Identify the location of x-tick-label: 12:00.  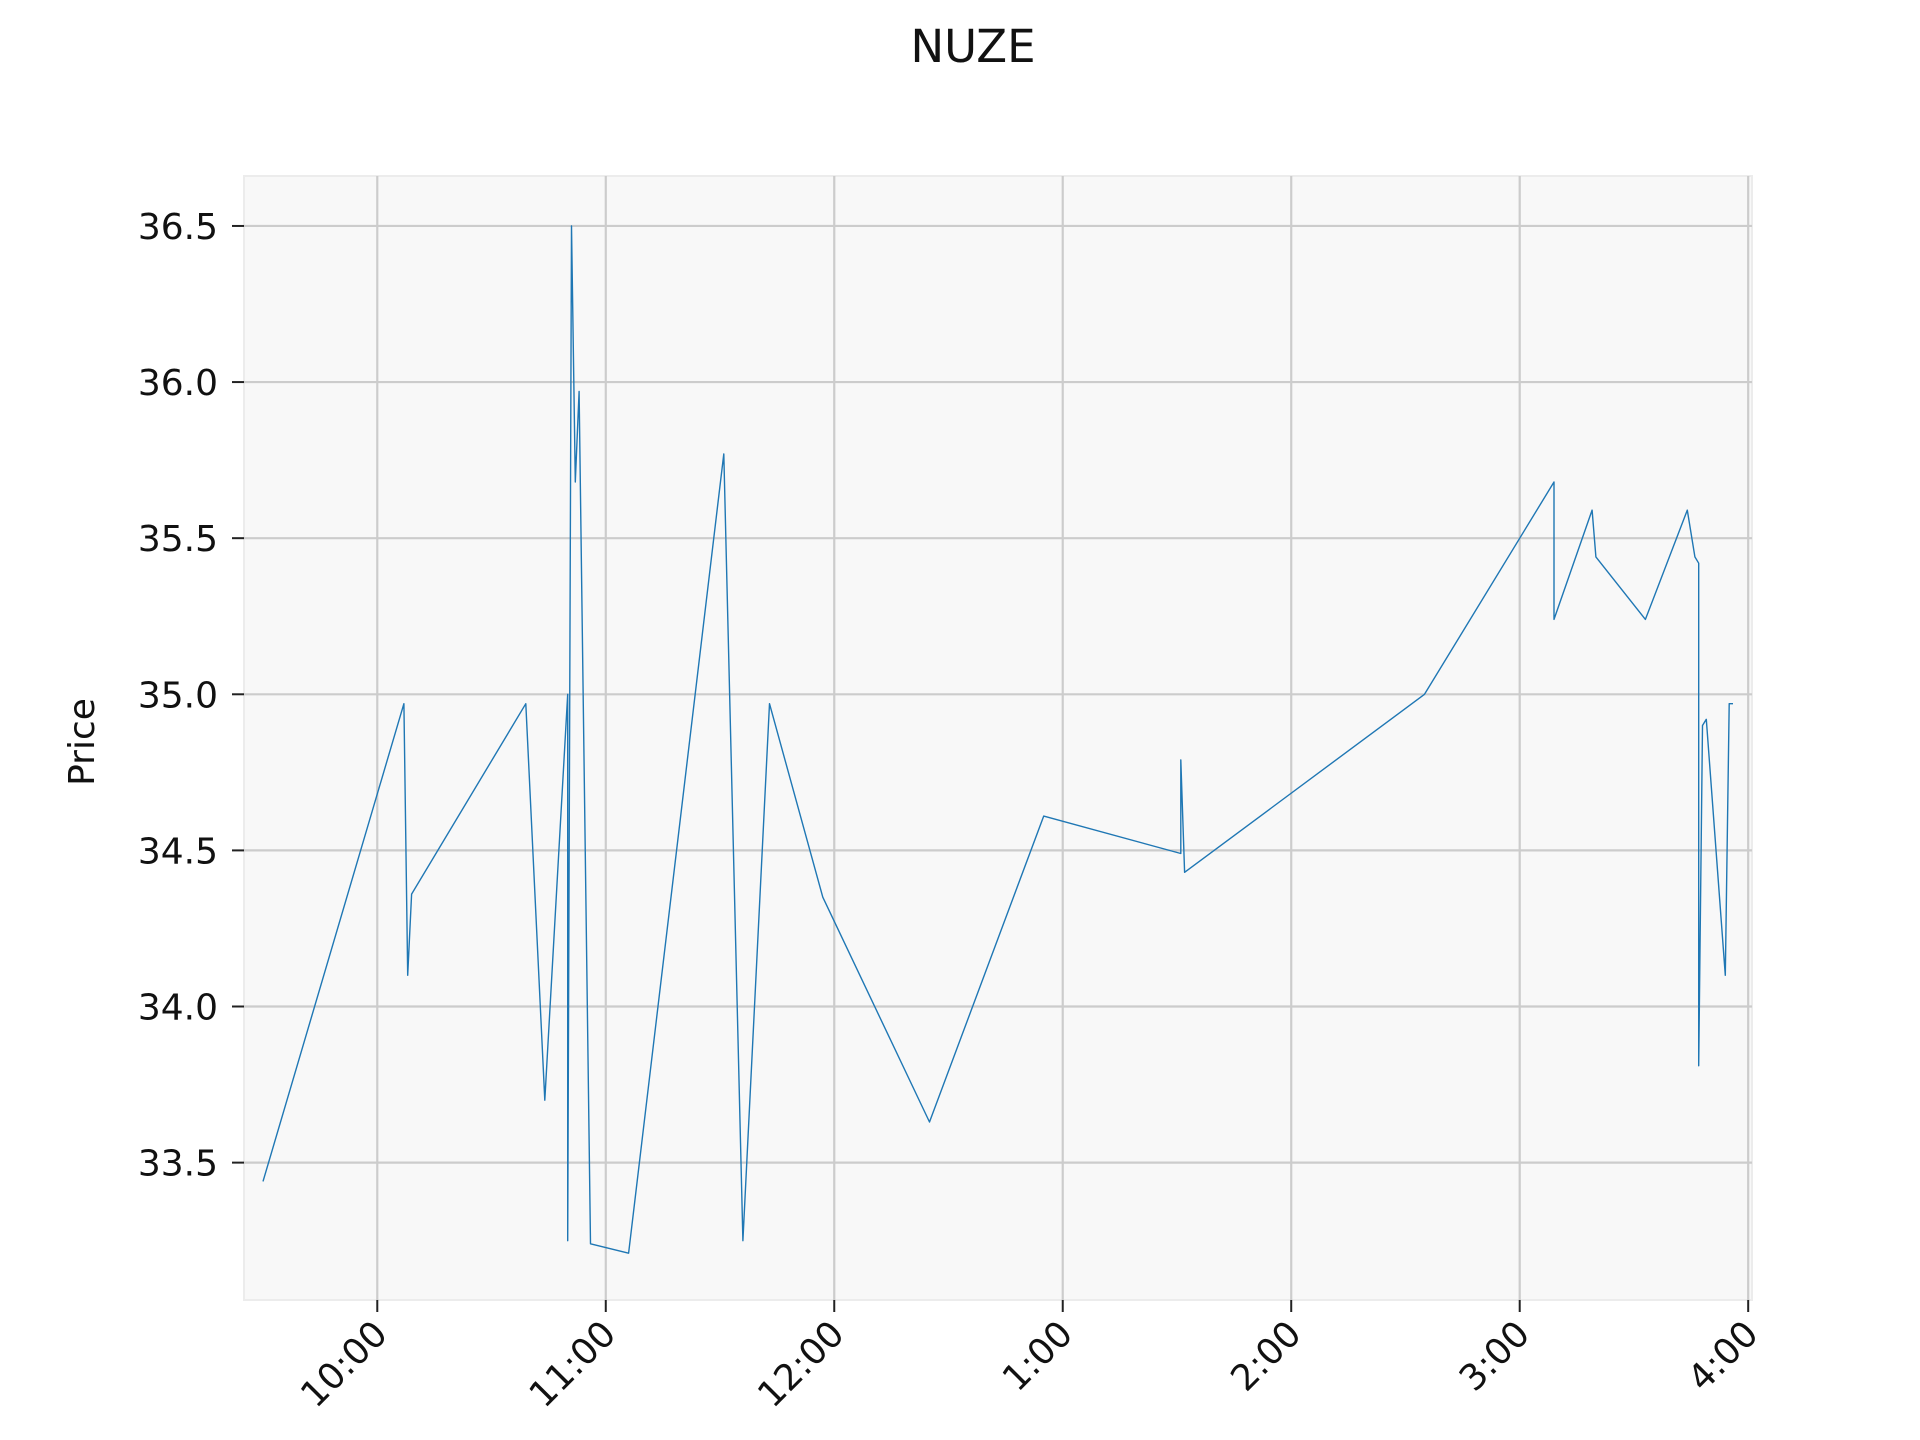
(801, 1364).